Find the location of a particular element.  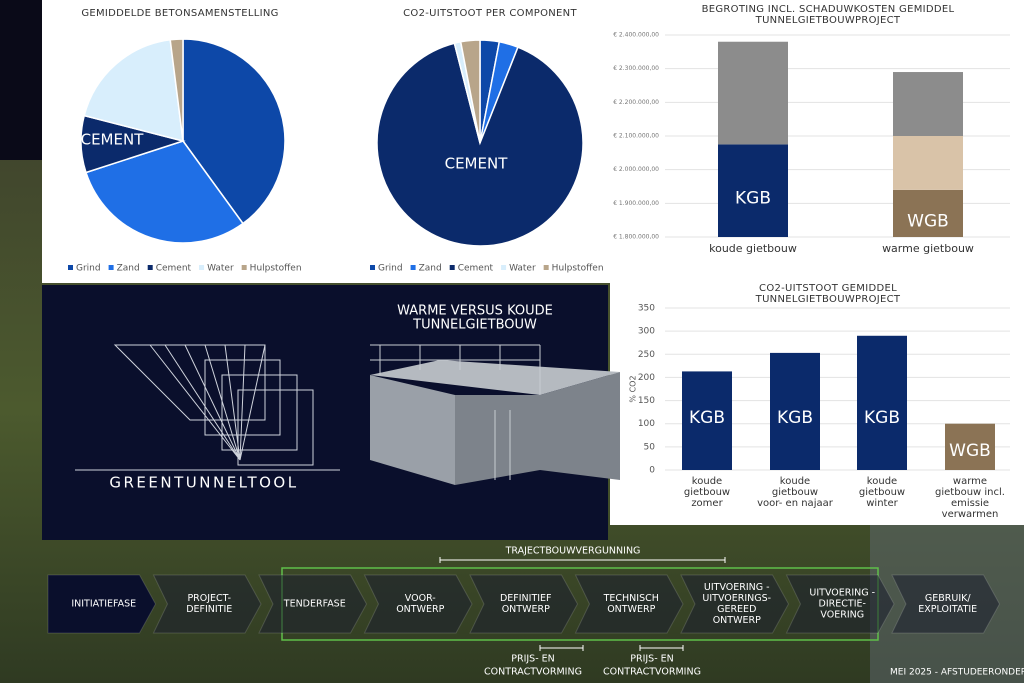

step-label: EXPLOITATIE is located at coordinates (947, 609).